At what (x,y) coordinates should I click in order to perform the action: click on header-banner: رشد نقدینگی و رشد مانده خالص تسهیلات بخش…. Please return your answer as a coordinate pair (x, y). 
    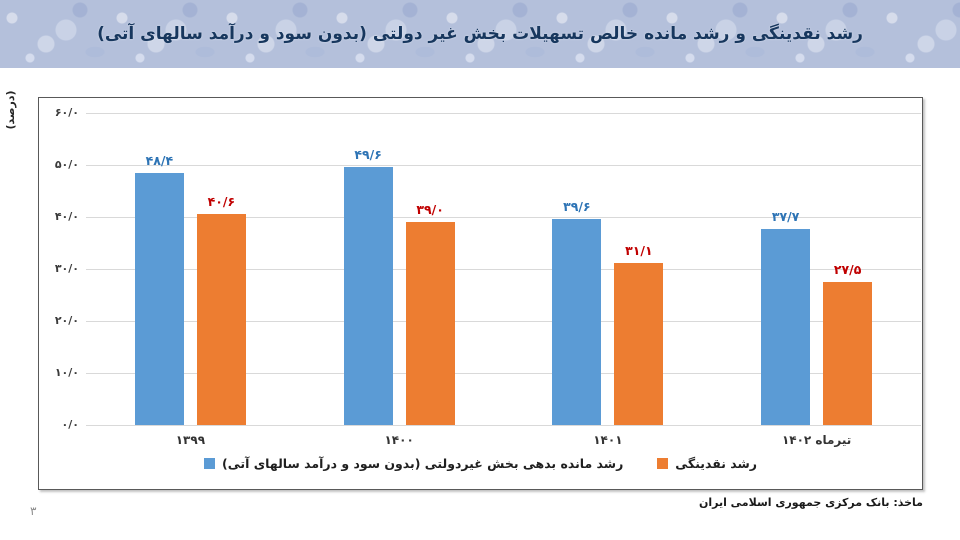
    Looking at the image, I should click on (480, 34).